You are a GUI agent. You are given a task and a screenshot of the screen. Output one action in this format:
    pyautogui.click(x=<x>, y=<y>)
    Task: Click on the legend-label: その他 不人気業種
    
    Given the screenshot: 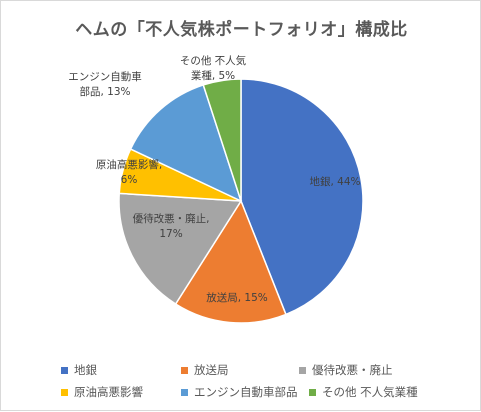 What is the action you would take?
    pyautogui.click(x=370, y=392)
    